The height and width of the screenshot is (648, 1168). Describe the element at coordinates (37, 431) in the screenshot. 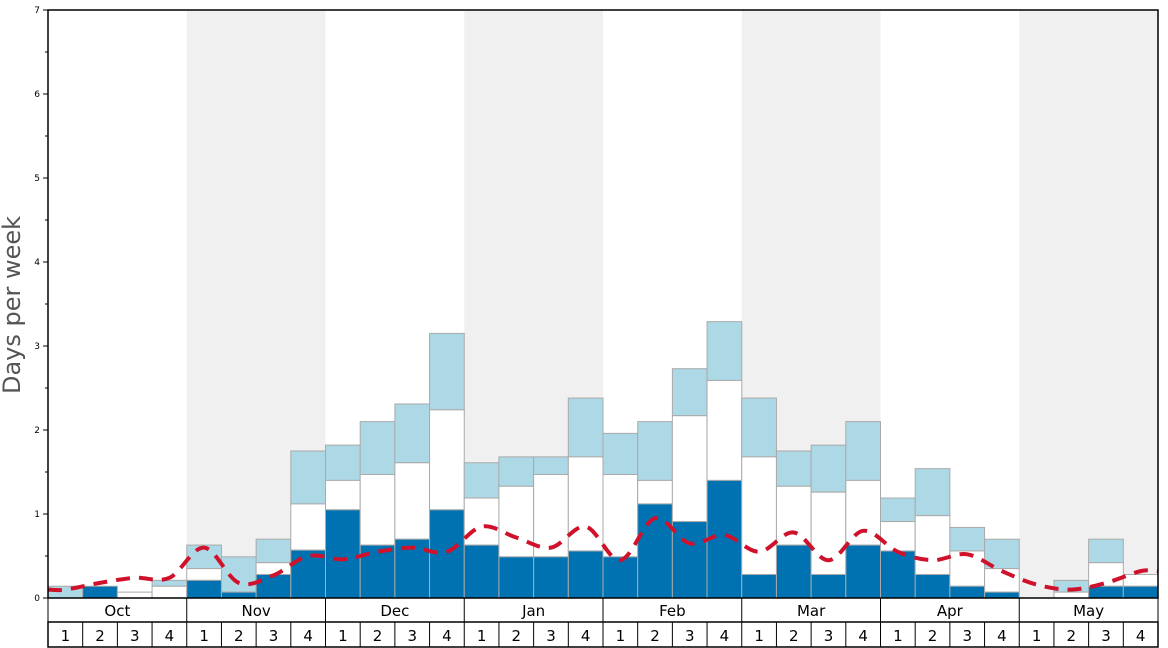

I see `ytick-label: 2` at that location.